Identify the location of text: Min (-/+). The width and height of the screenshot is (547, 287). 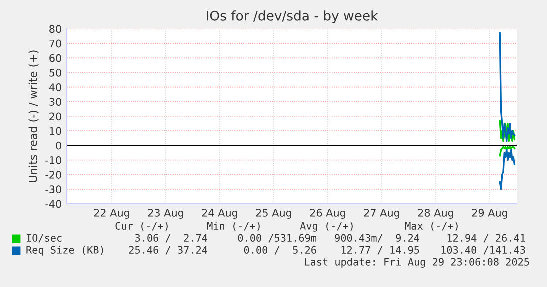
(233, 227).